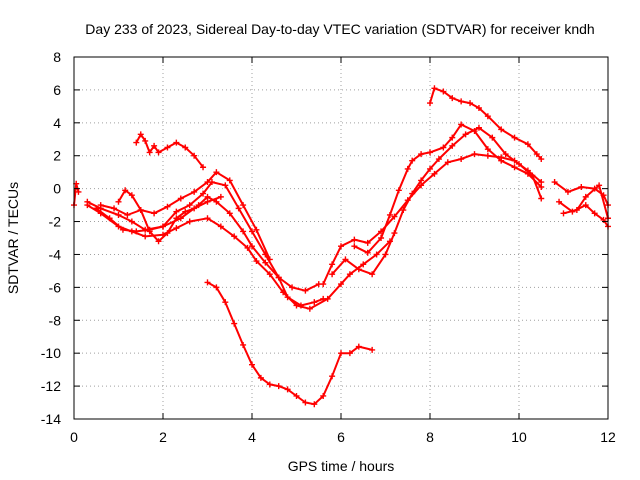 Image resolution: width=640 pixels, height=480 pixels. I want to click on y-tick-label: 0, so click(57, 189).